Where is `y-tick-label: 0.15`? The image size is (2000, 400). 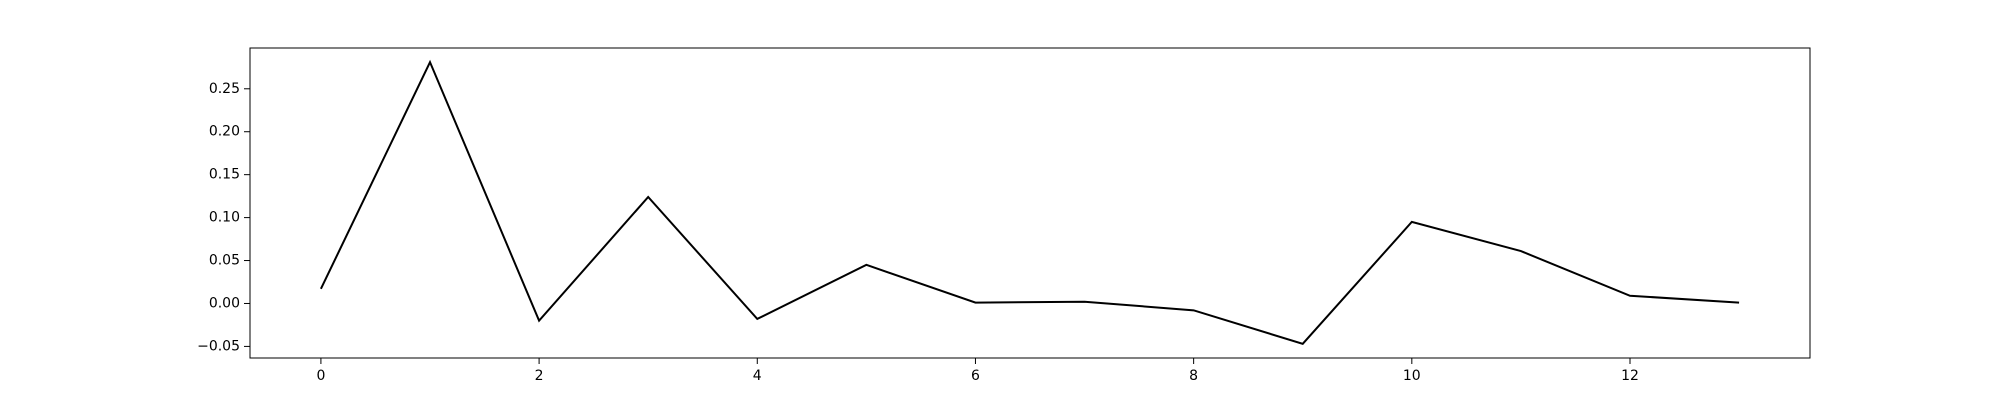 y-tick-label: 0.15 is located at coordinates (224, 175).